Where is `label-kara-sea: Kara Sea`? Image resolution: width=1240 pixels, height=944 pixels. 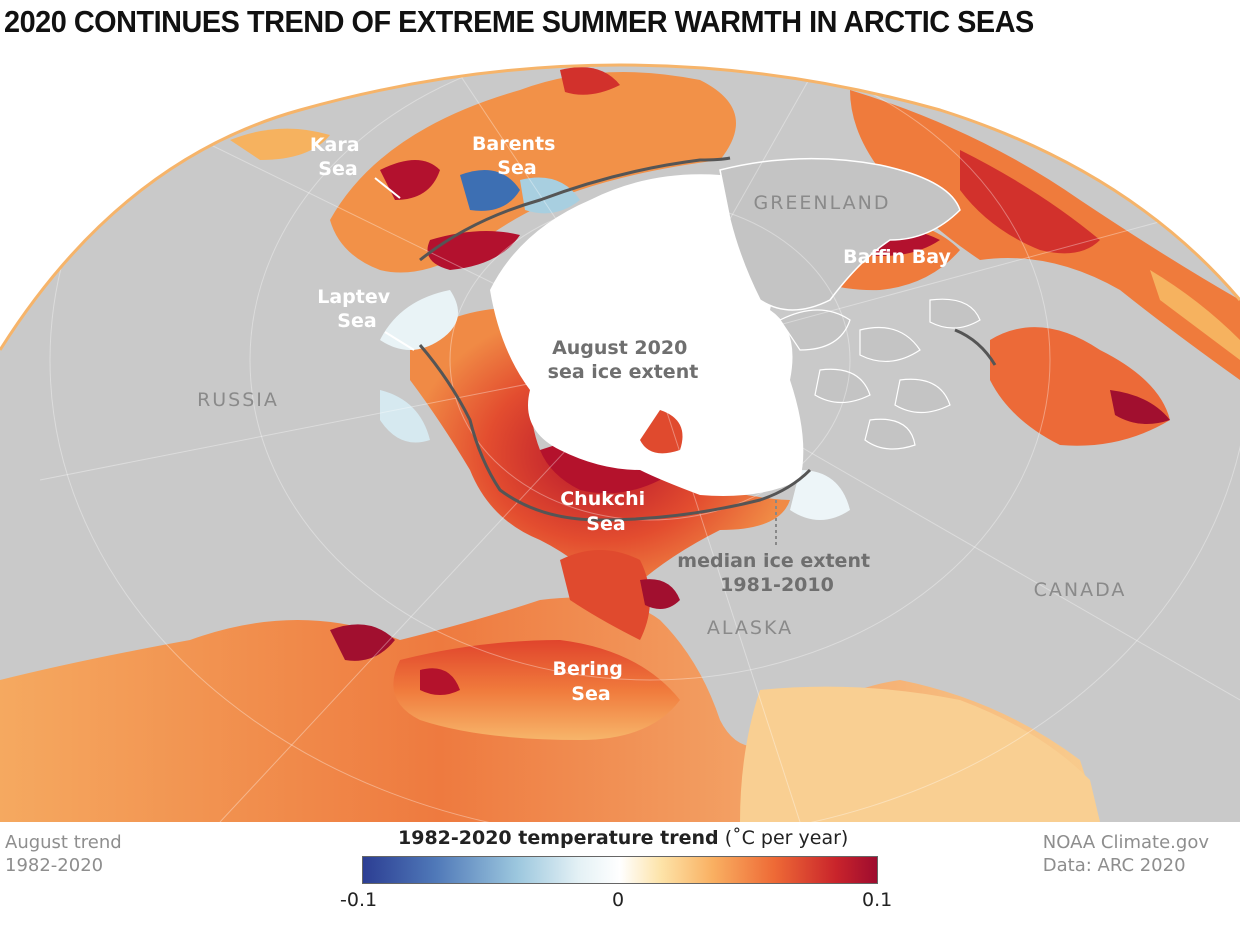
label-kara-sea: Kara Sea is located at coordinates (338, 157).